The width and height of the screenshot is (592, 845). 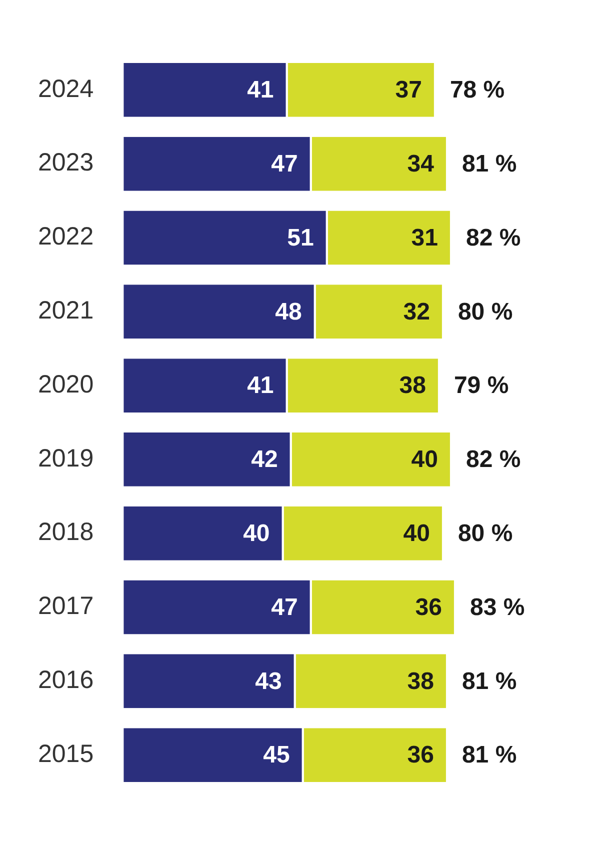 What do you see at coordinates (300, 238) in the screenshot?
I see `data-label: 51` at bounding box center [300, 238].